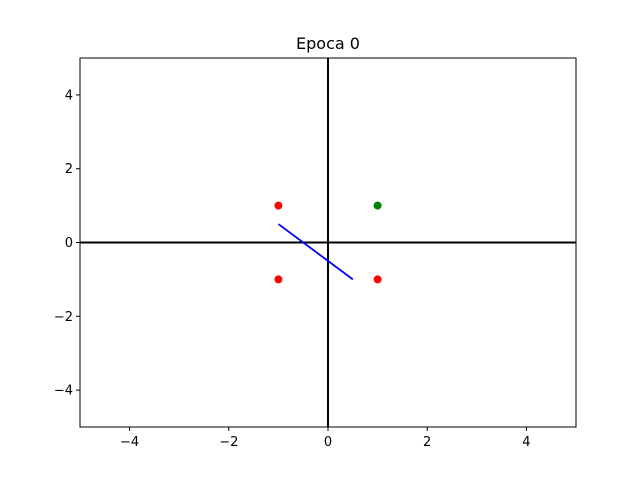 The image size is (640, 480). What do you see at coordinates (526, 442) in the screenshot?
I see `x-tick-label: 4` at bounding box center [526, 442].